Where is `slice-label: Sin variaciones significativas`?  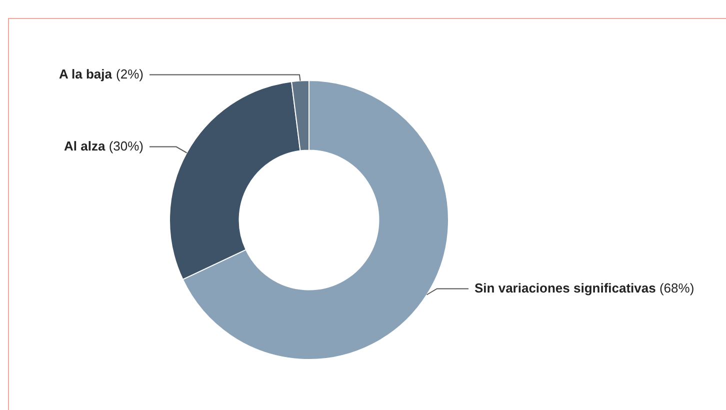 slice-label: Sin variaciones significativas is located at coordinates (565, 288).